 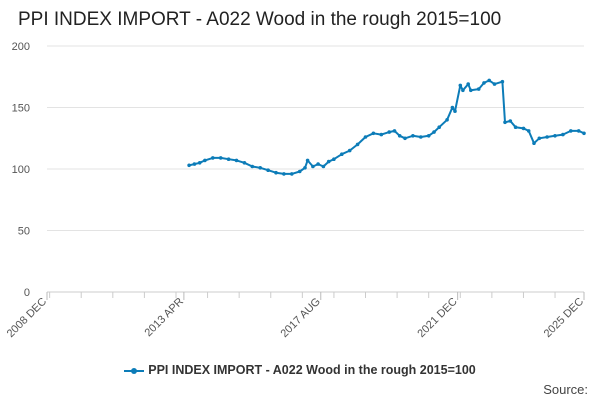 I want to click on y-tick-label: 100, so click(x=21, y=170).